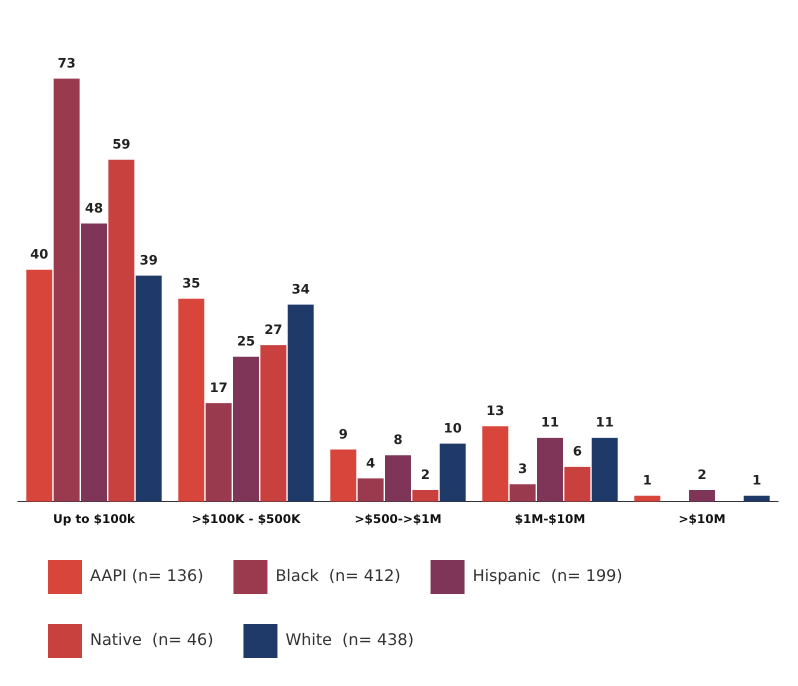 Image resolution: width=798 pixels, height=686 pixels. Describe the element at coordinates (550, 519) in the screenshot. I see `x-tick-label: $1M-$10M` at that location.